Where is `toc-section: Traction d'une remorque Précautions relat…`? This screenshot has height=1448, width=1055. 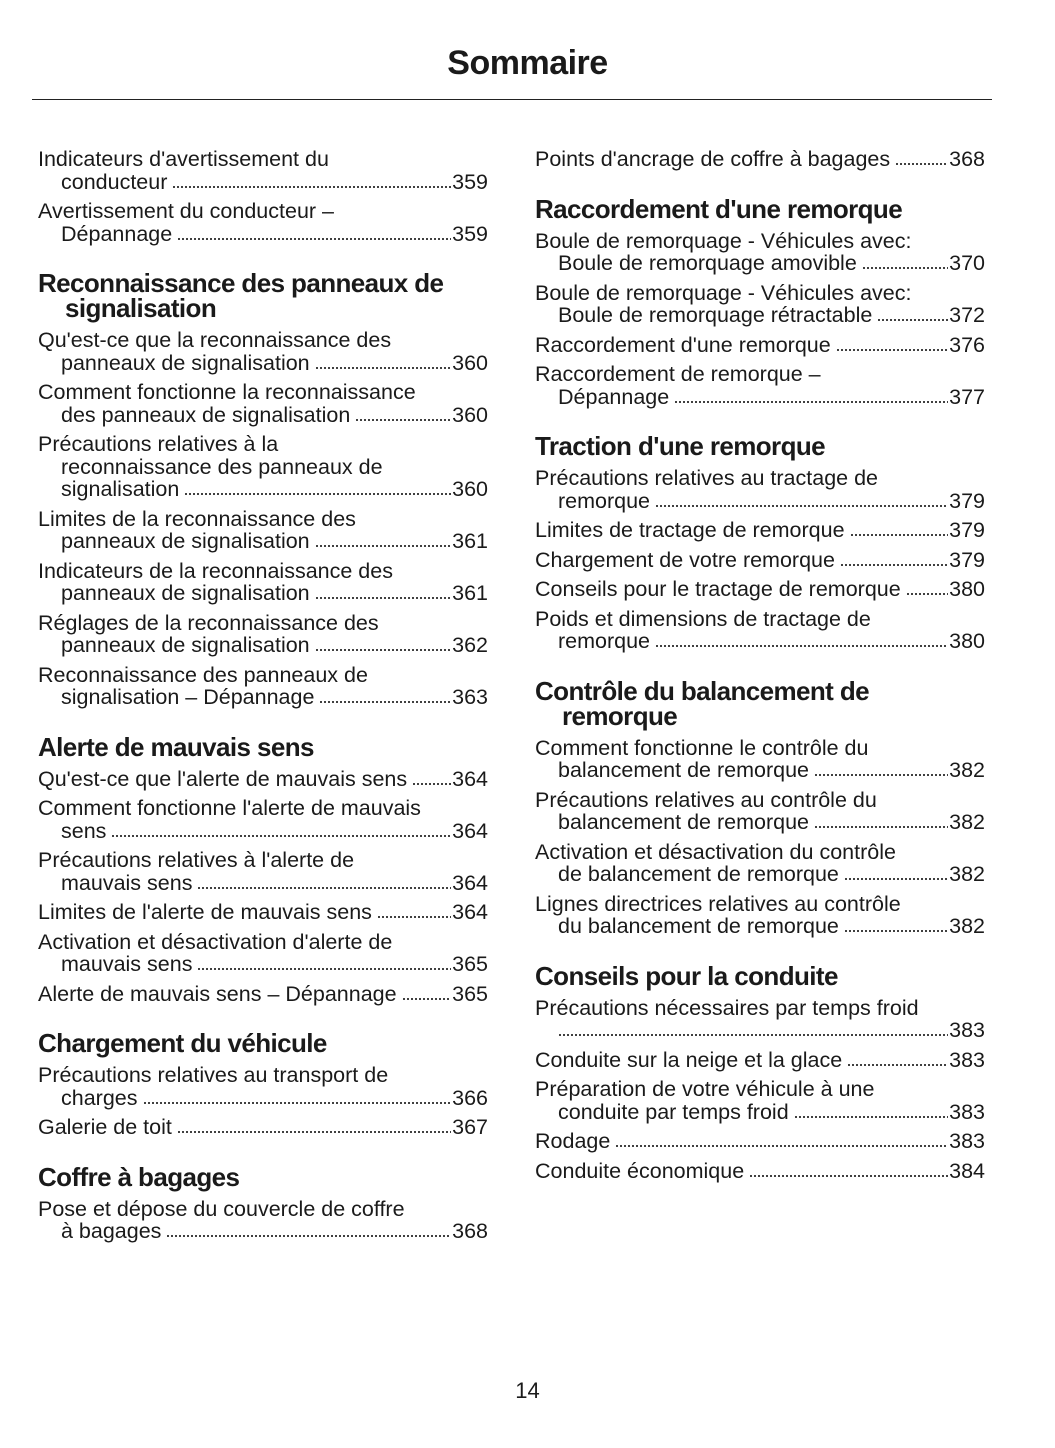 toc-section: Traction d'une remorque Précautions relat… is located at coordinates (760, 542).